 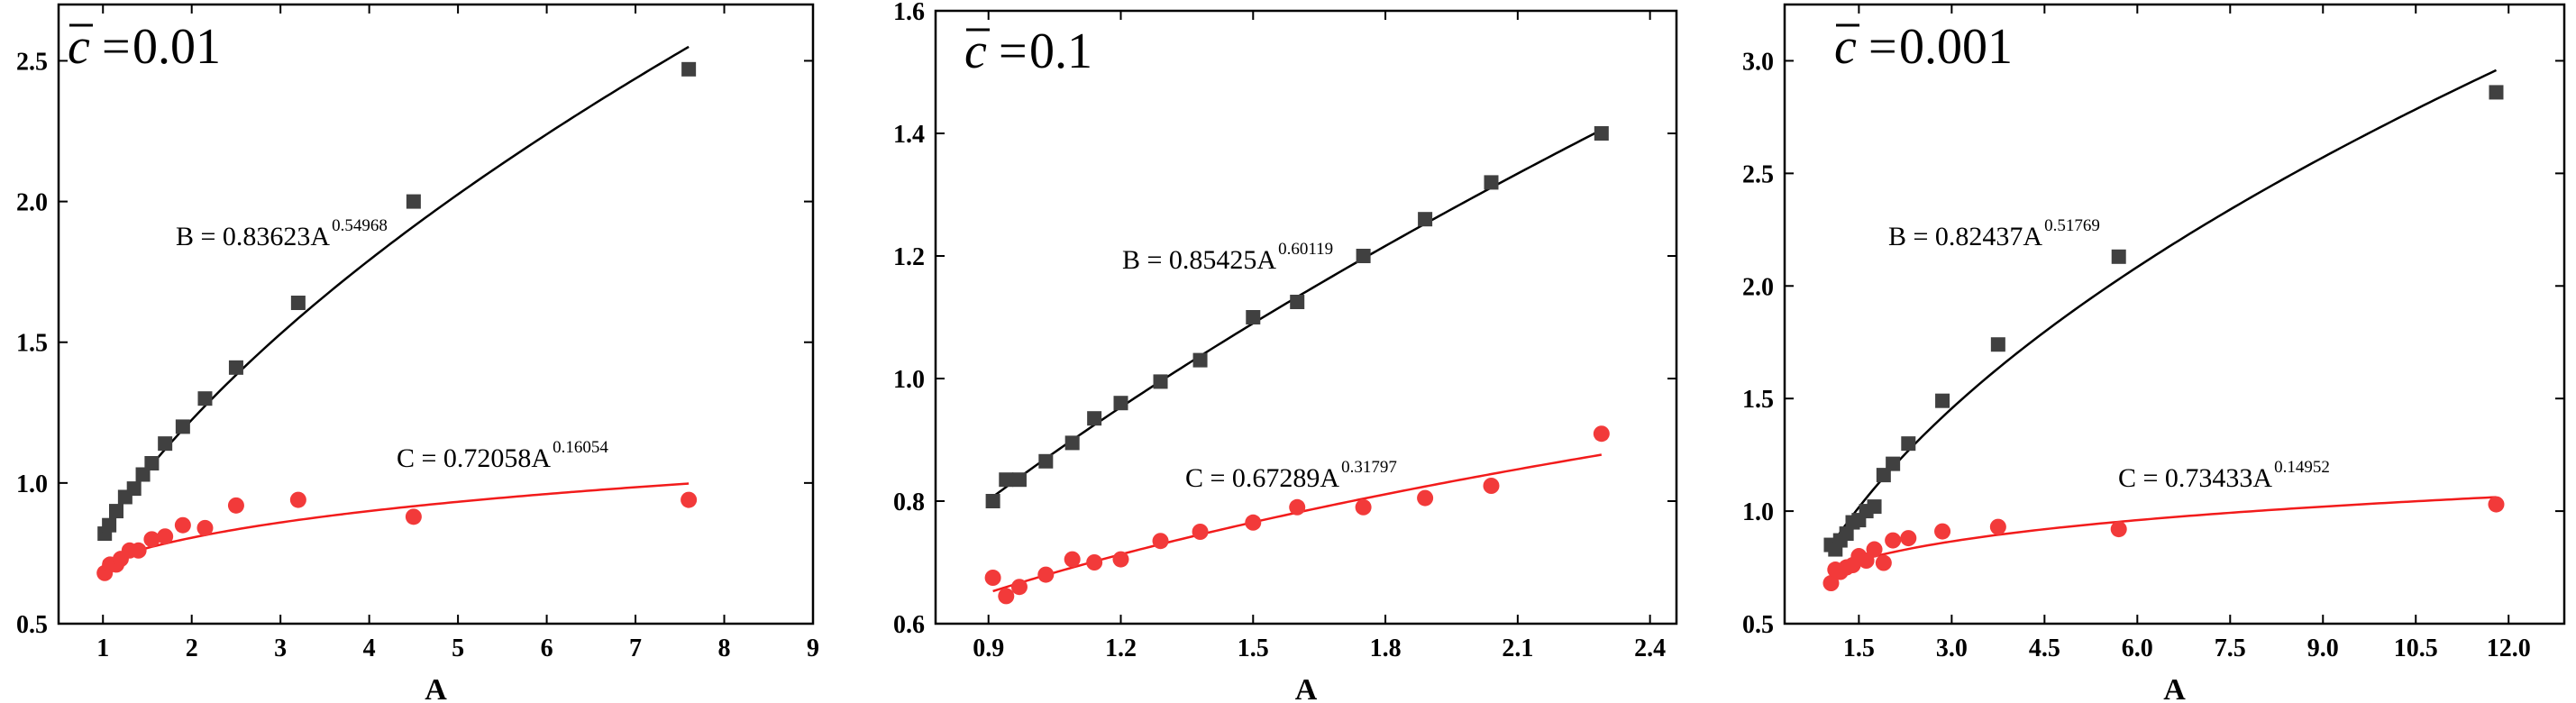 What do you see at coordinates (547, 648) in the screenshot?
I see `x-tick-label: 6` at bounding box center [547, 648].